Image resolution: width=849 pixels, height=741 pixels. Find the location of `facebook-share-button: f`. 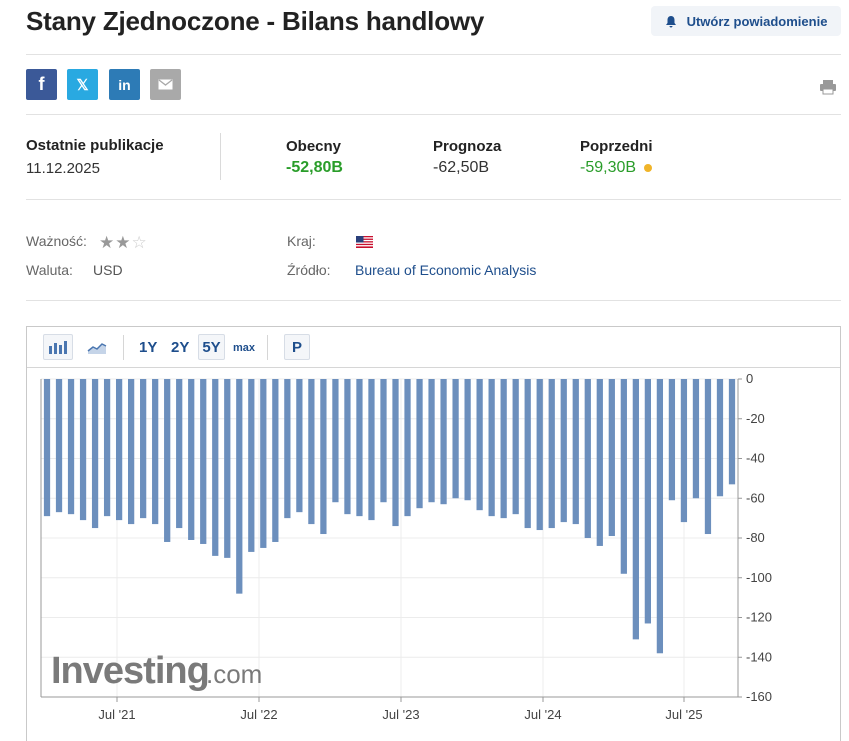

facebook-share-button: f is located at coordinates (41, 84).